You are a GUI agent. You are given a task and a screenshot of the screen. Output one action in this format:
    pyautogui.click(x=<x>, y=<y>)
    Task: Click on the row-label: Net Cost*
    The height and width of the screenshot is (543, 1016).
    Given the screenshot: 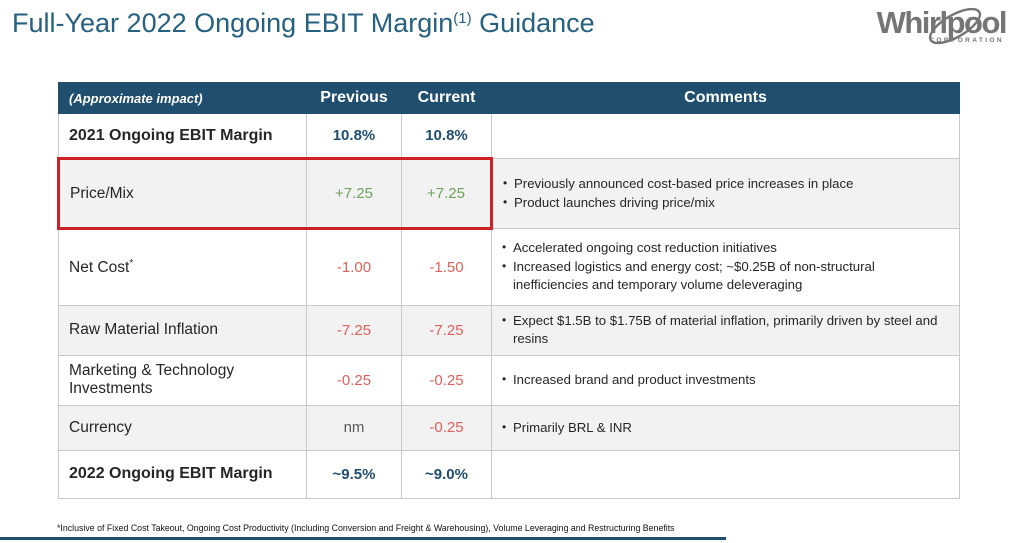 What is the action you would take?
    pyautogui.click(x=182, y=267)
    